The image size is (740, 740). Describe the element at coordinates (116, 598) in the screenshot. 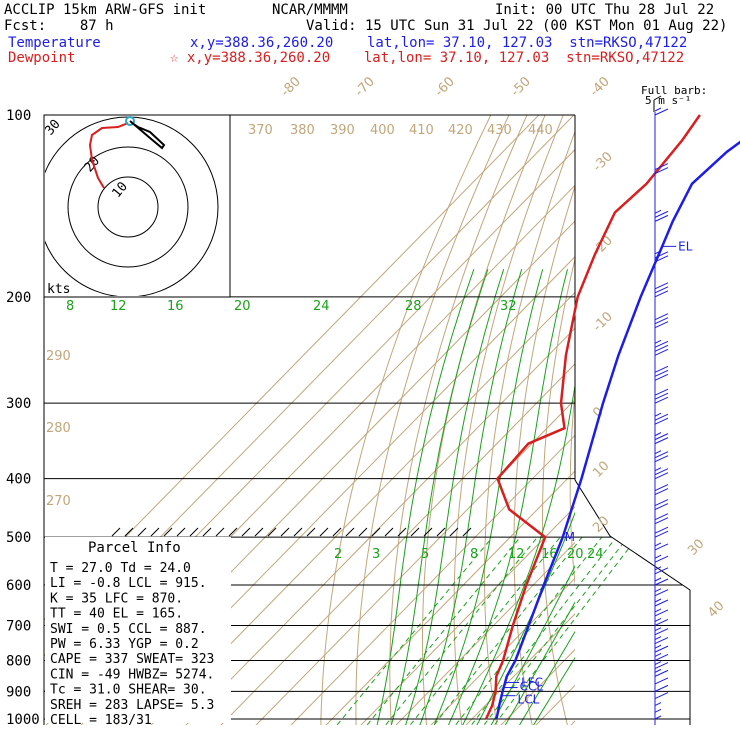

I see `parcel-info-row: K = 35 LFC = 870.` at that location.